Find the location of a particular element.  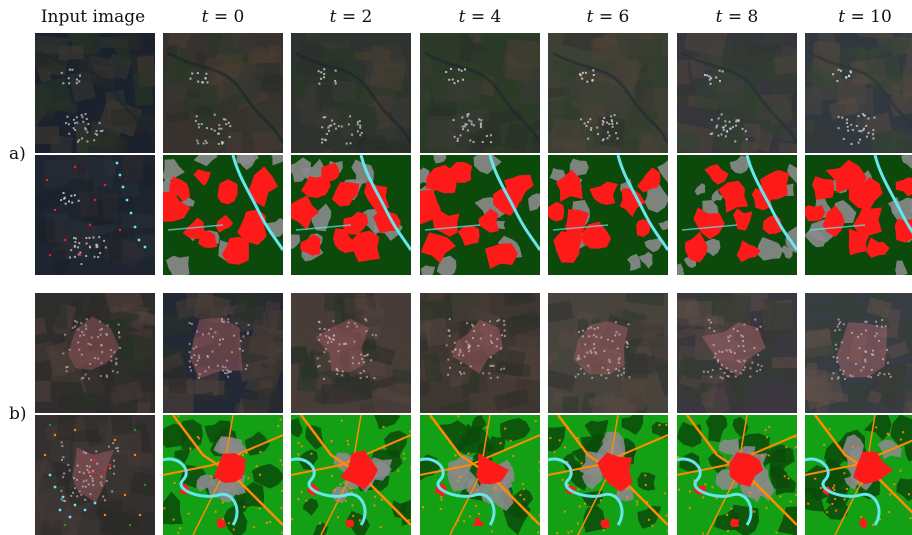

tile-b-image-input is located at coordinates (95, 353).